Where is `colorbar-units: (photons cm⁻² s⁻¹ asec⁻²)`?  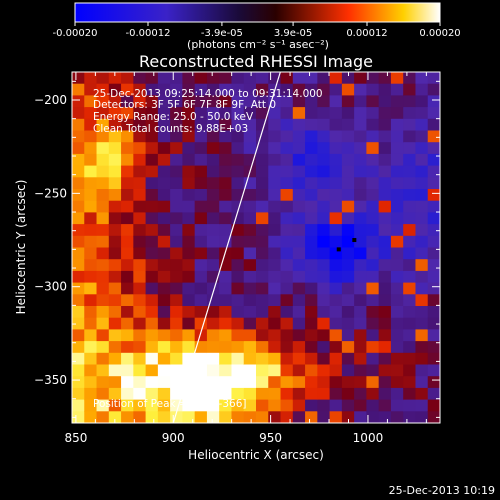 colorbar-units: (photons cm⁻² s⁻¹ asec⁻²) is located at coordinates (258, 44).